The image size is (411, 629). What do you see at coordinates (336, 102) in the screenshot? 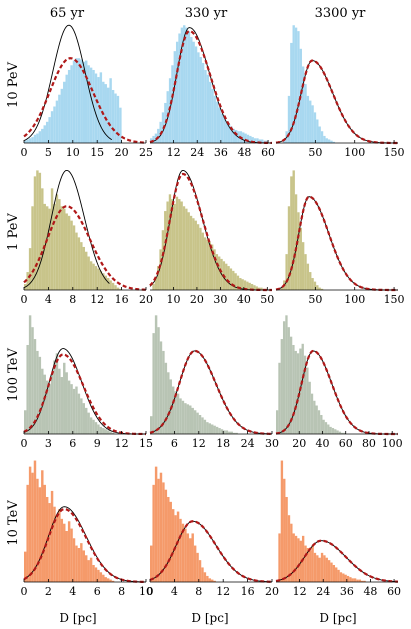
I see `dashed-curve` at bounding box center [336, 102].